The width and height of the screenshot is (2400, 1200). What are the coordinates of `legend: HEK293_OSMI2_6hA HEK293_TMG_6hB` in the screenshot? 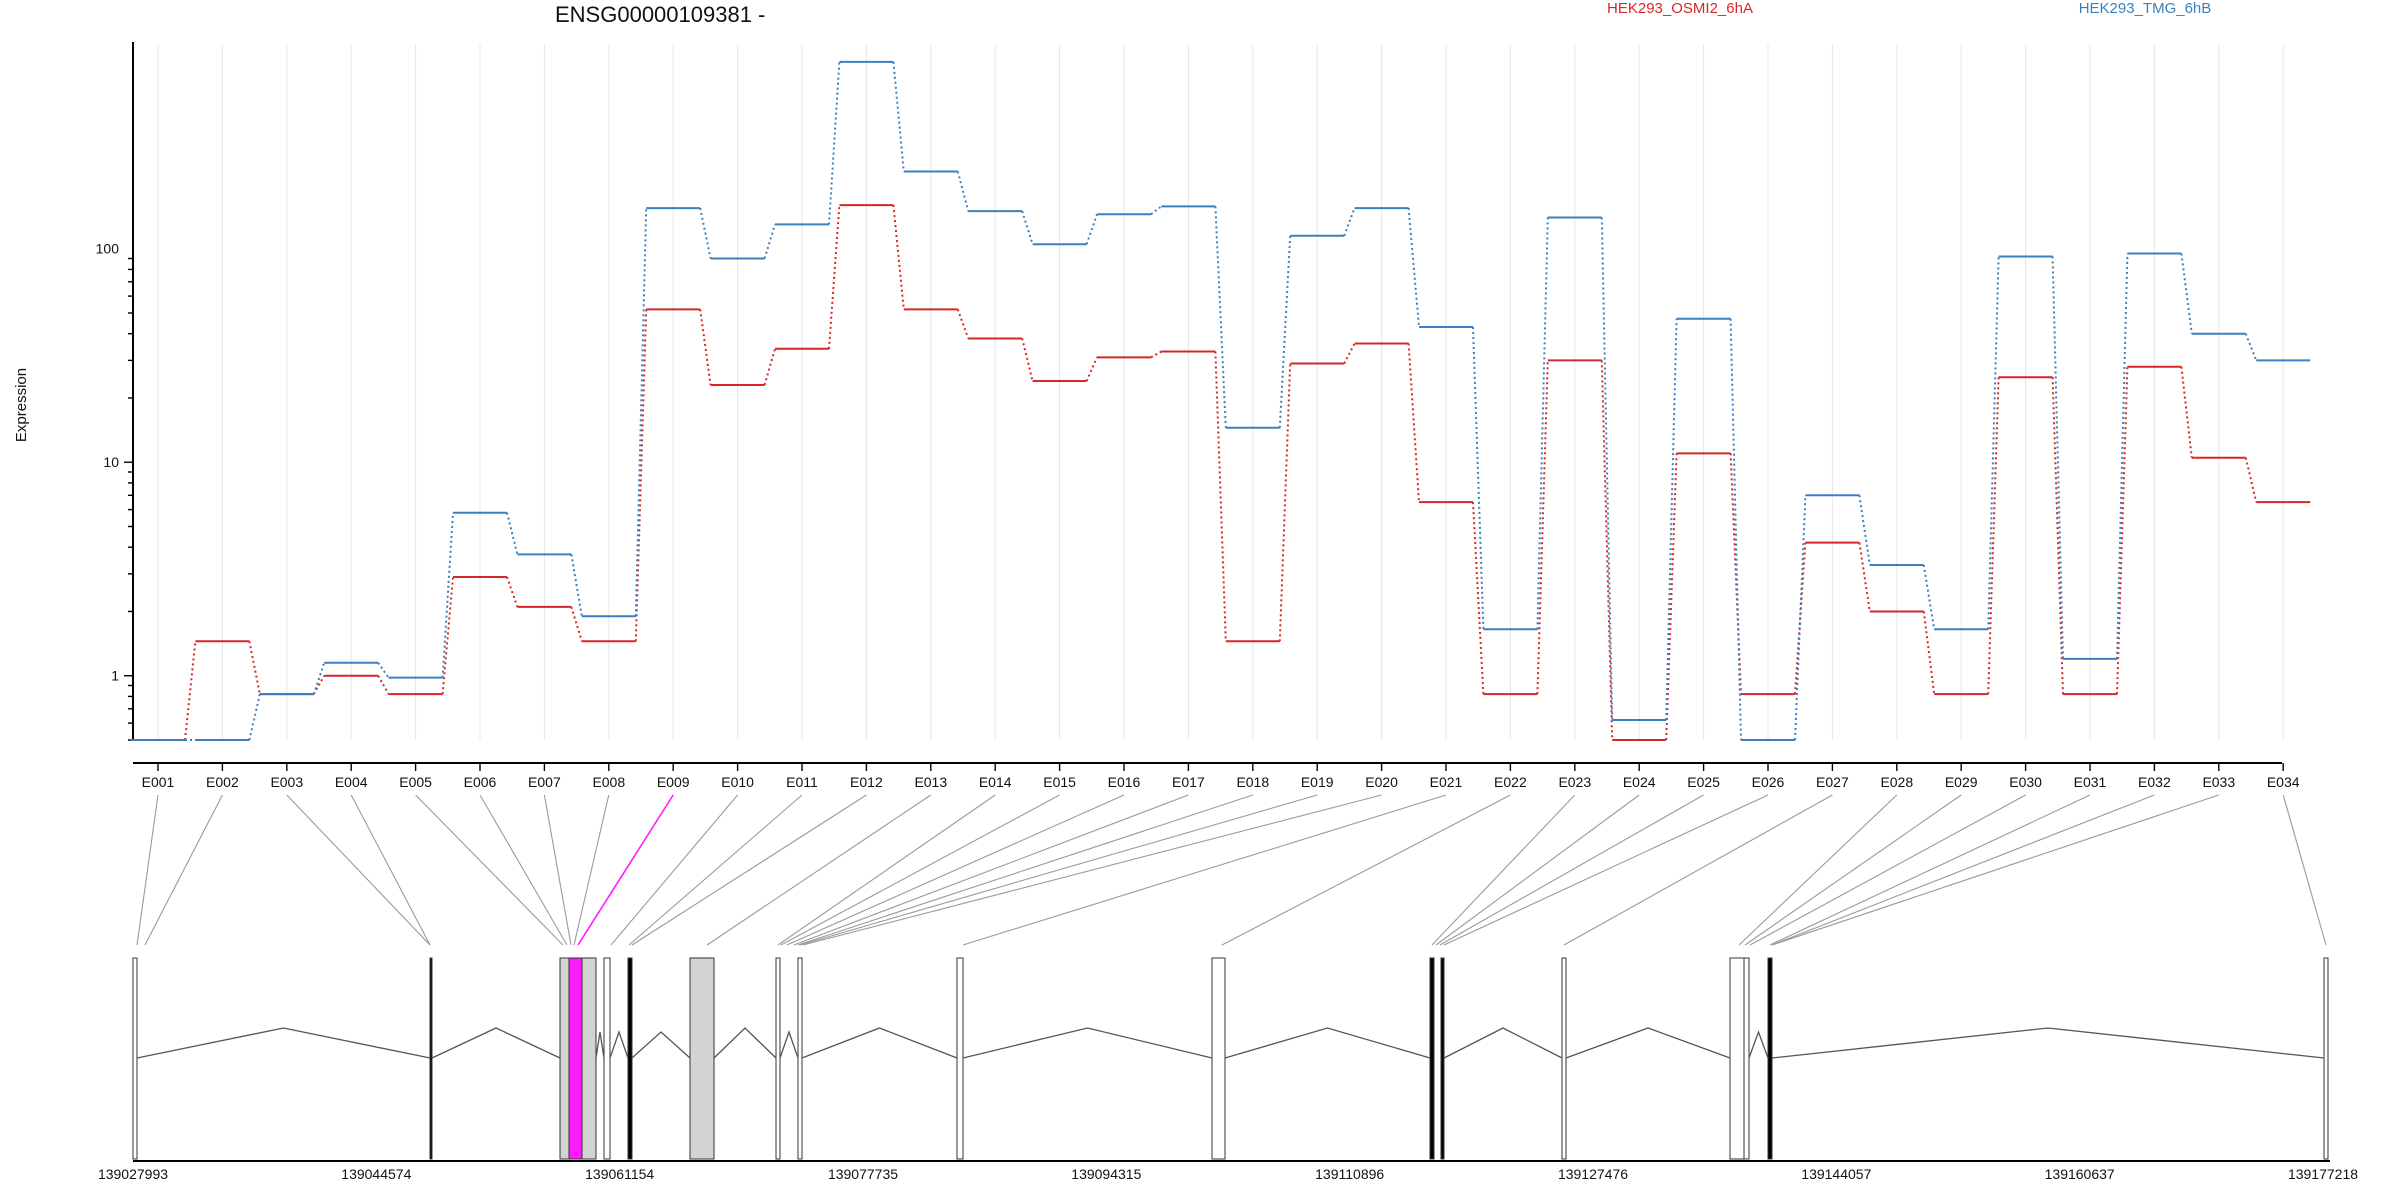 It's located at (1909, 8).